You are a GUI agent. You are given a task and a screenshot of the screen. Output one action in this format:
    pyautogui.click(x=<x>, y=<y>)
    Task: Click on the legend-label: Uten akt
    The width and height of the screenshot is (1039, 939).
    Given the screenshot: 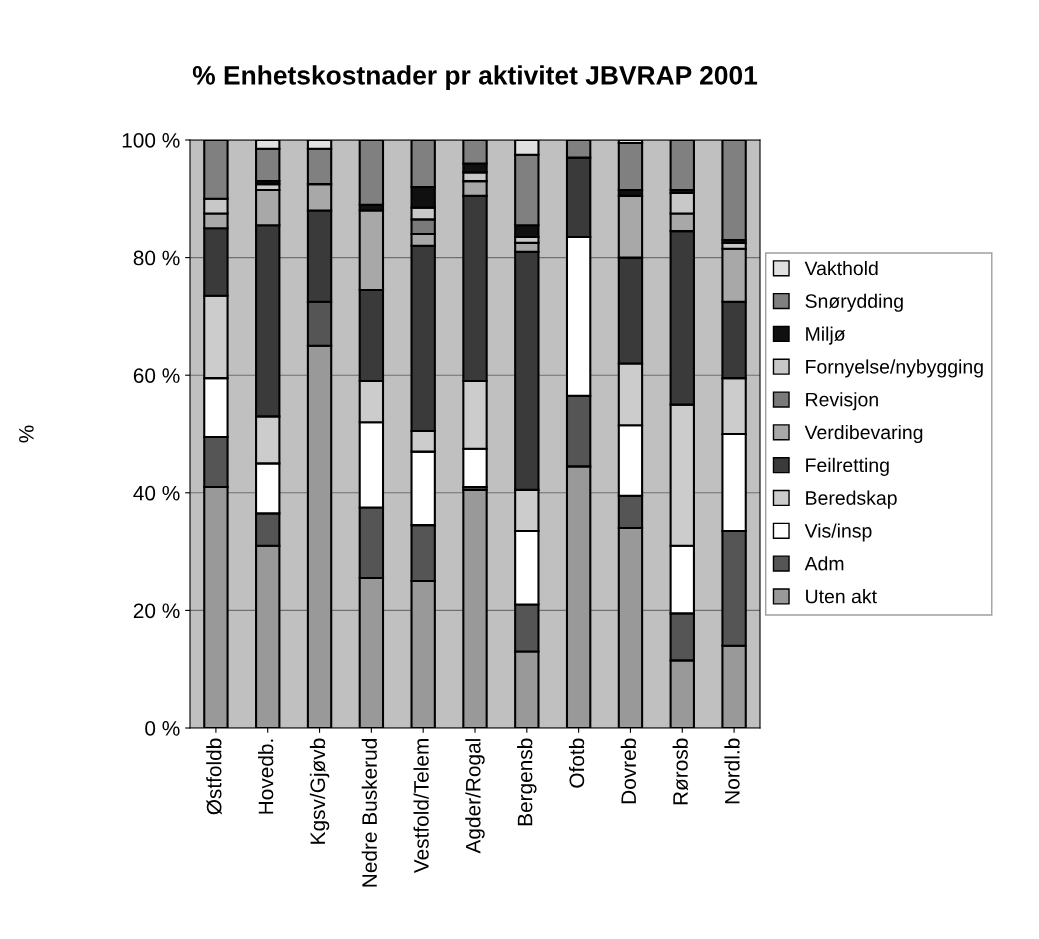 What is the action you would take?
    pyautogui.click(x=841, y=596)
    